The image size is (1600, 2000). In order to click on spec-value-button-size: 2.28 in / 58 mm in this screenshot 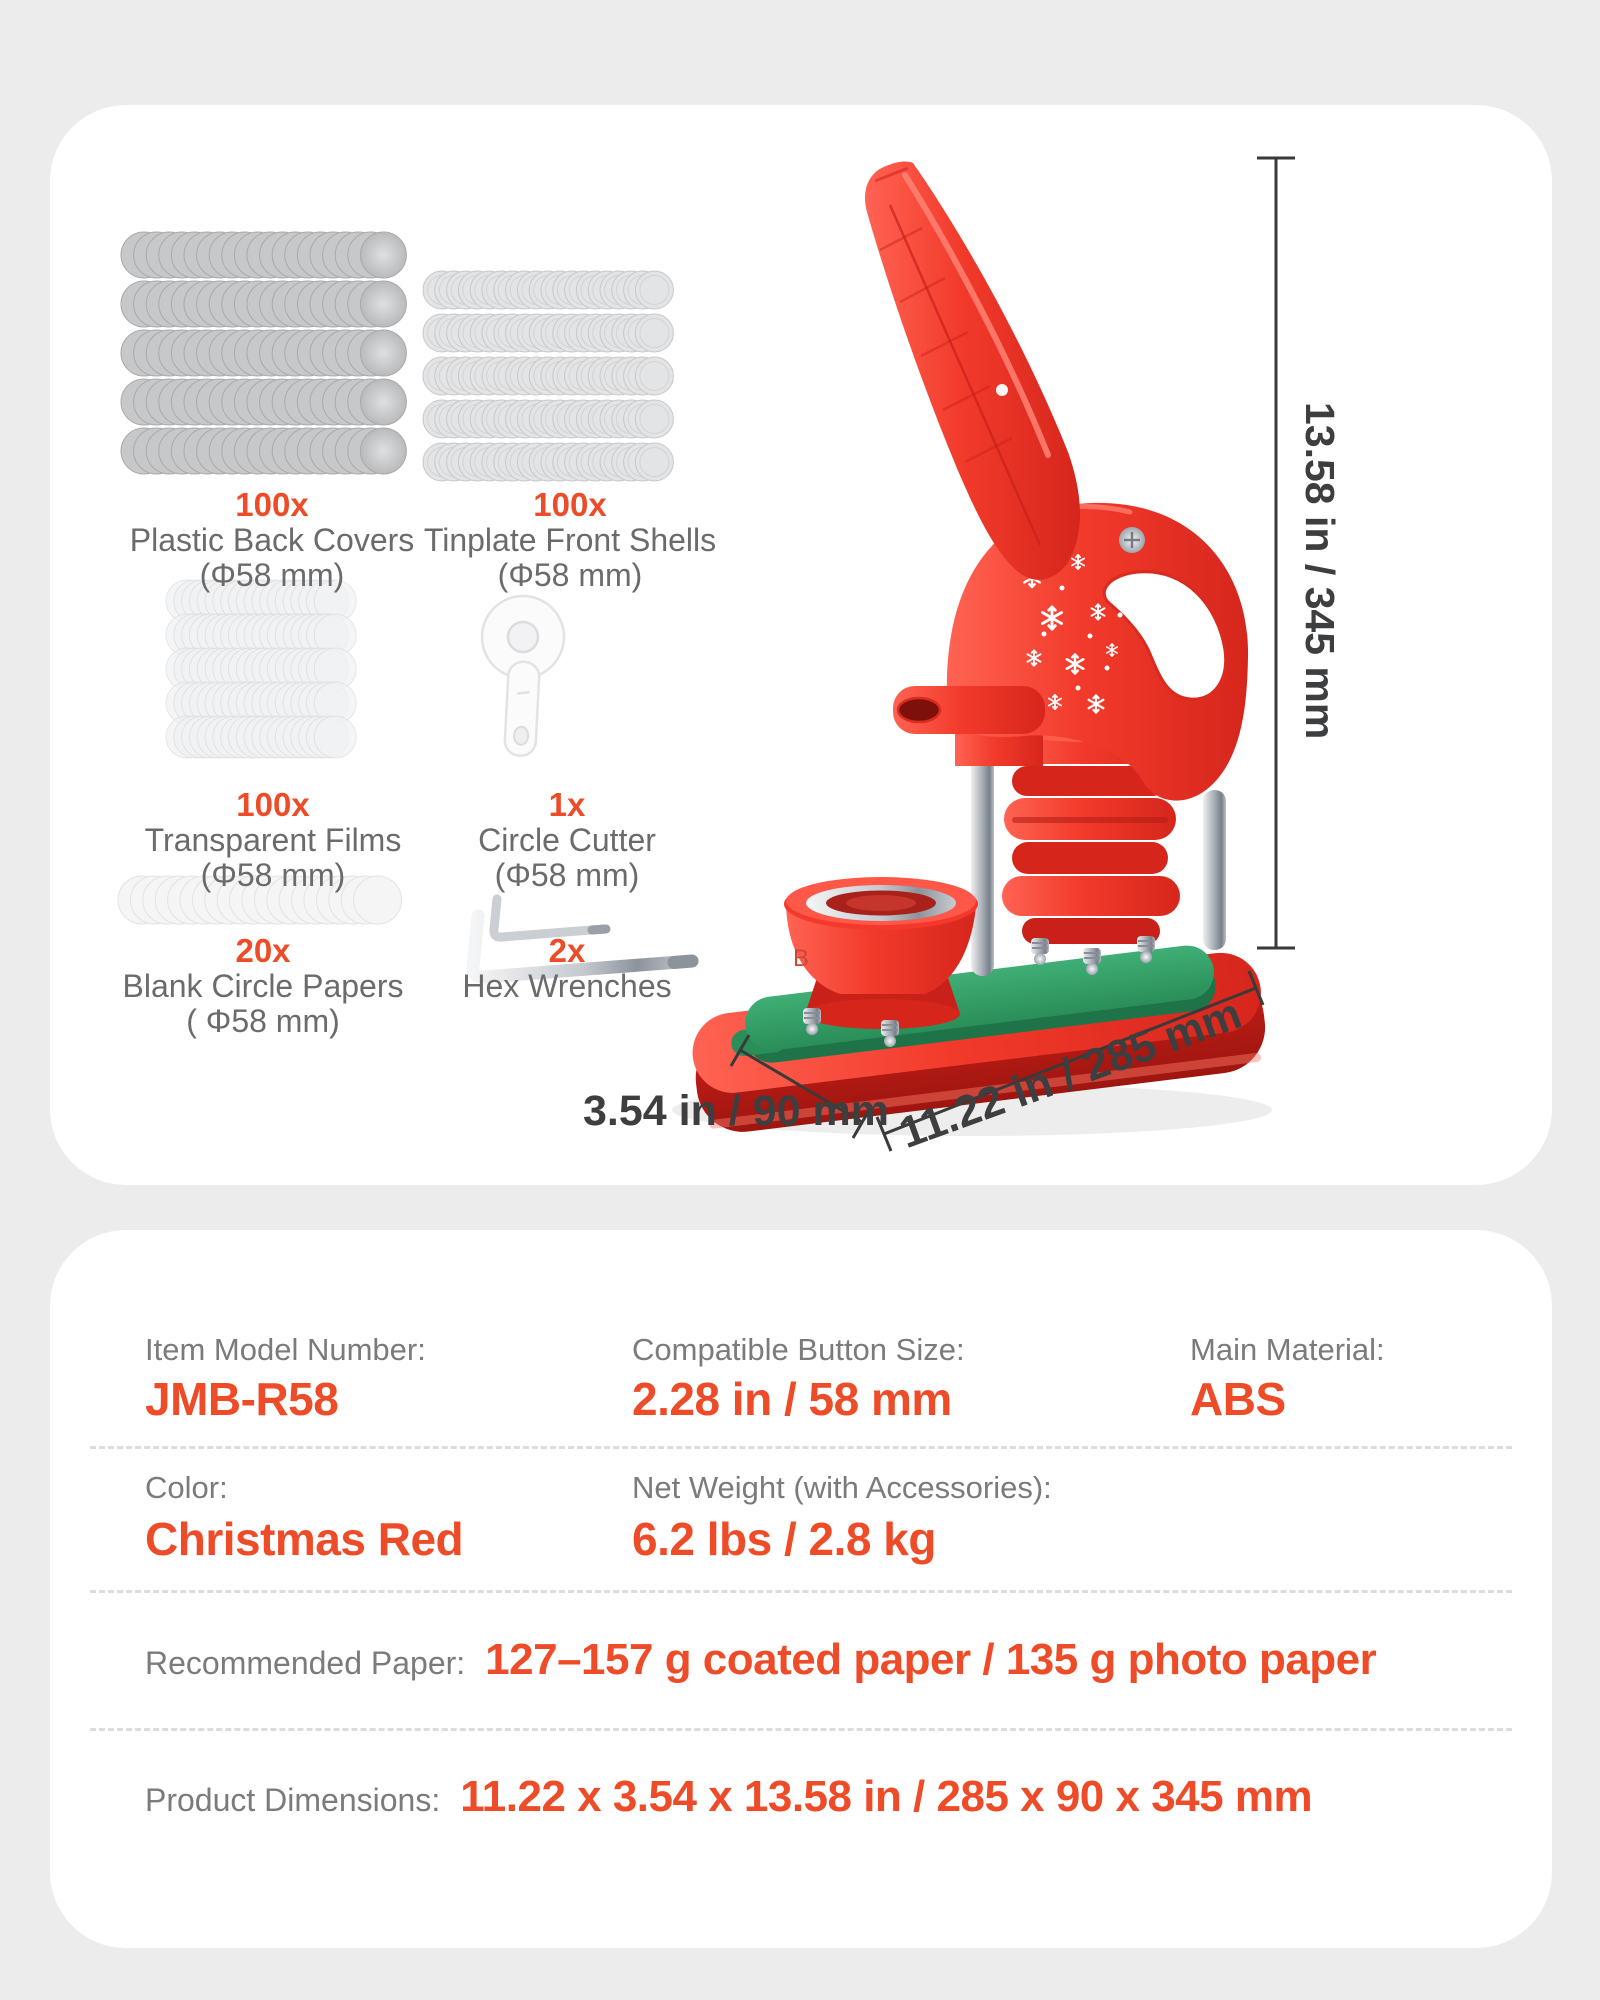, I will do `click(792, 1399)`.